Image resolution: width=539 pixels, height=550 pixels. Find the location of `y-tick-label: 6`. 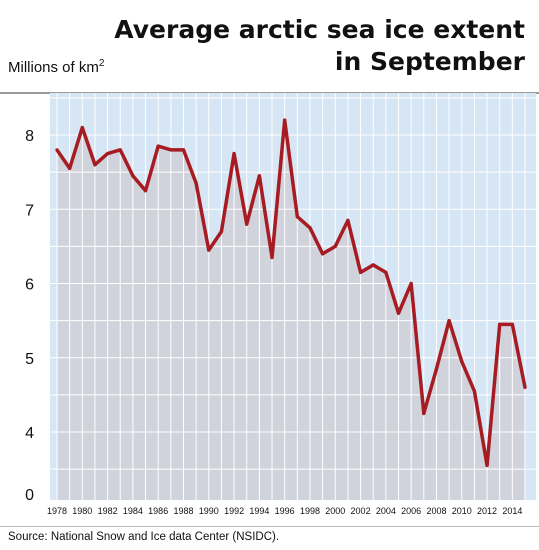

y-tick-label: 6 is located at coordinates (29, 285).